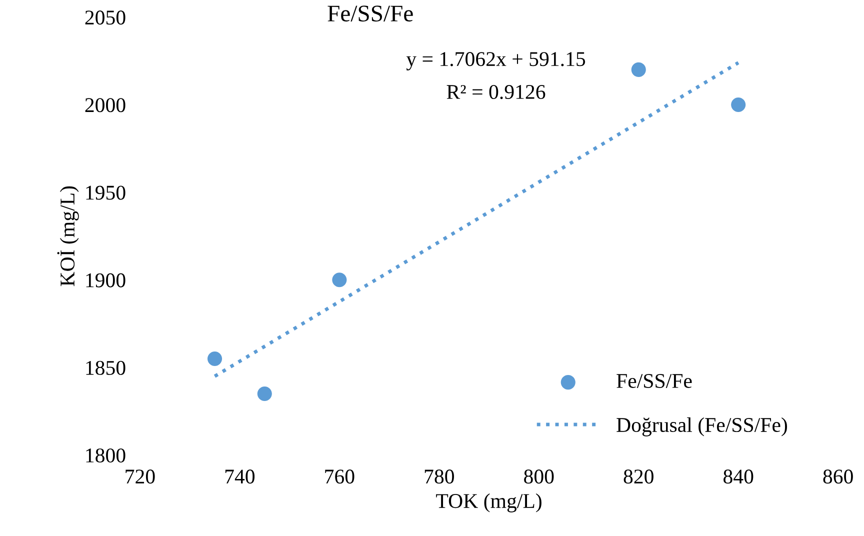  Describe the element at coordinates (106, 367) in the screenshot. I see `y-tick-label: 1850` at that location.